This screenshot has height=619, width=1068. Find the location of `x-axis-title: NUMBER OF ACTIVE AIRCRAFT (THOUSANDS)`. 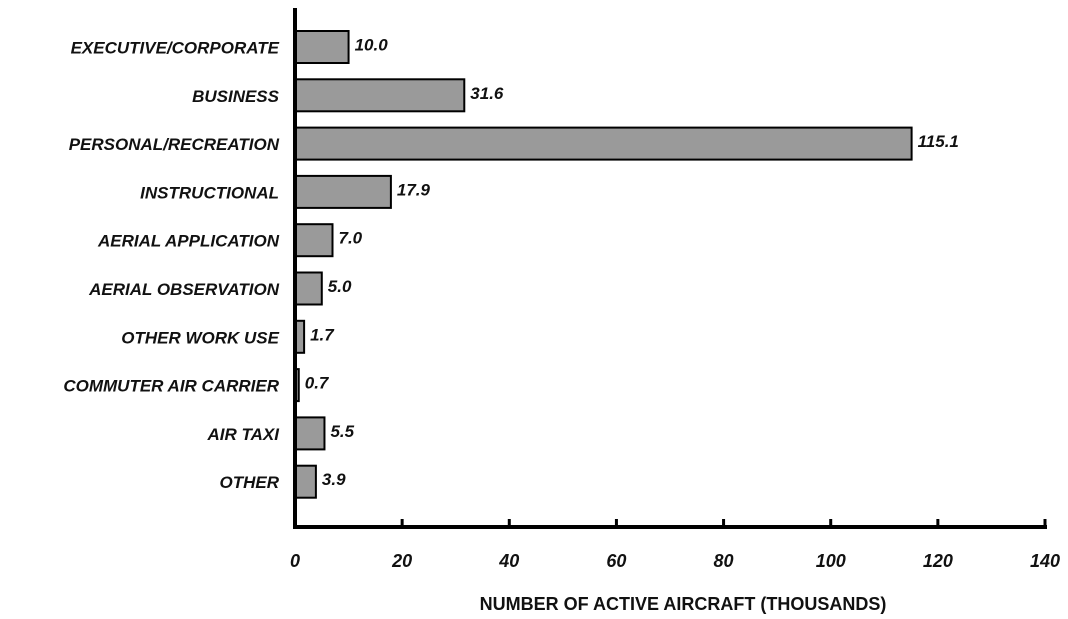

x-axis-title: NUMBER OF ACTIVE AIRCRAFT (THOUSANDS) is located at coordinates (683, 604).